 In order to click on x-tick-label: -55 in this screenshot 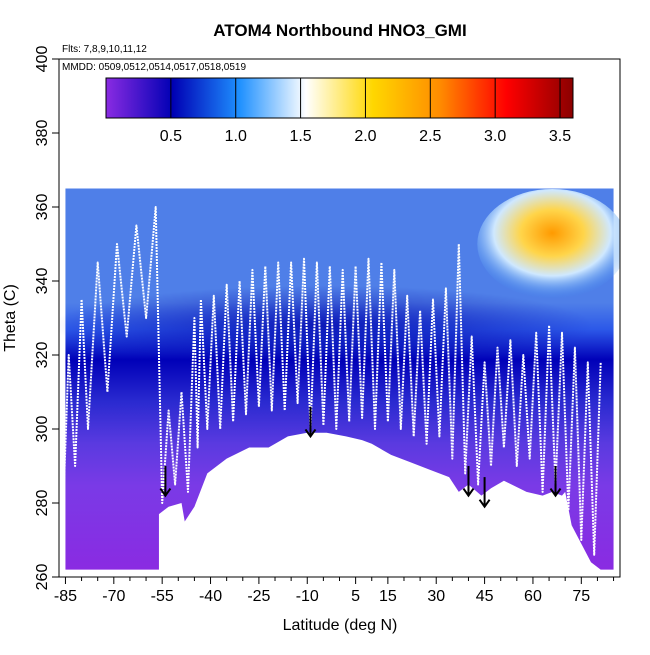, I will do `click(162, 596)`.